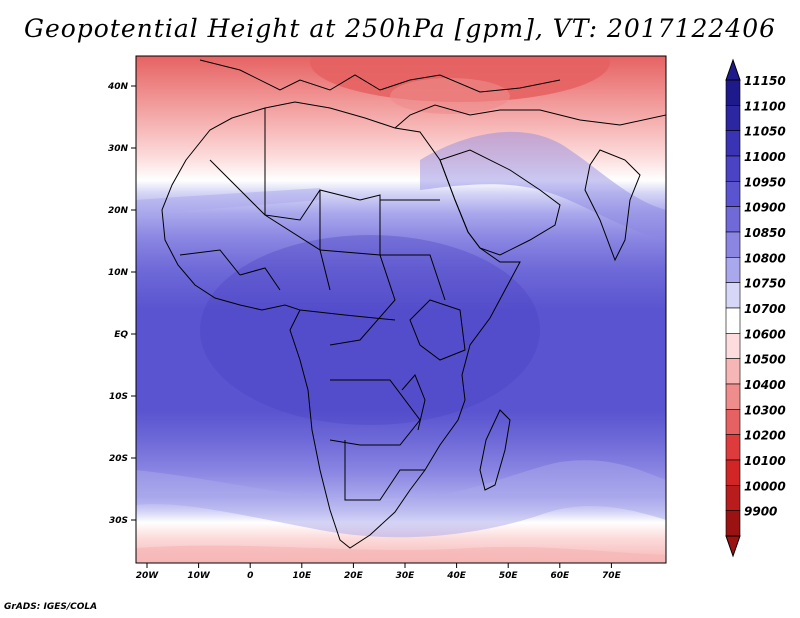 This screenshot has width=800, height=618. Describe the element at coordinates (560, 576) in the screenshot. I see `x-tick-label: 60E` at that location.